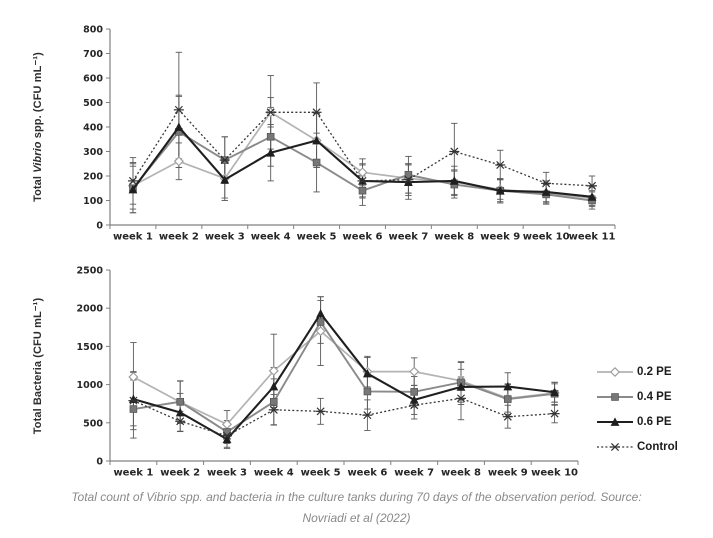 The image size is (713, 538). I want to click on series-line-0-2-pe, so click(343, 378).